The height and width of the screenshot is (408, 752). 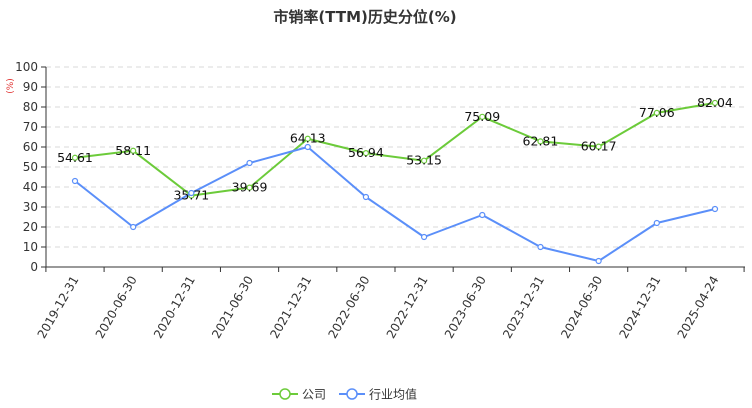 What do you see at coordinates (299, 395) in the screenshot?
I see `legend-item-0: 公司` at bounding box center [299, 395].